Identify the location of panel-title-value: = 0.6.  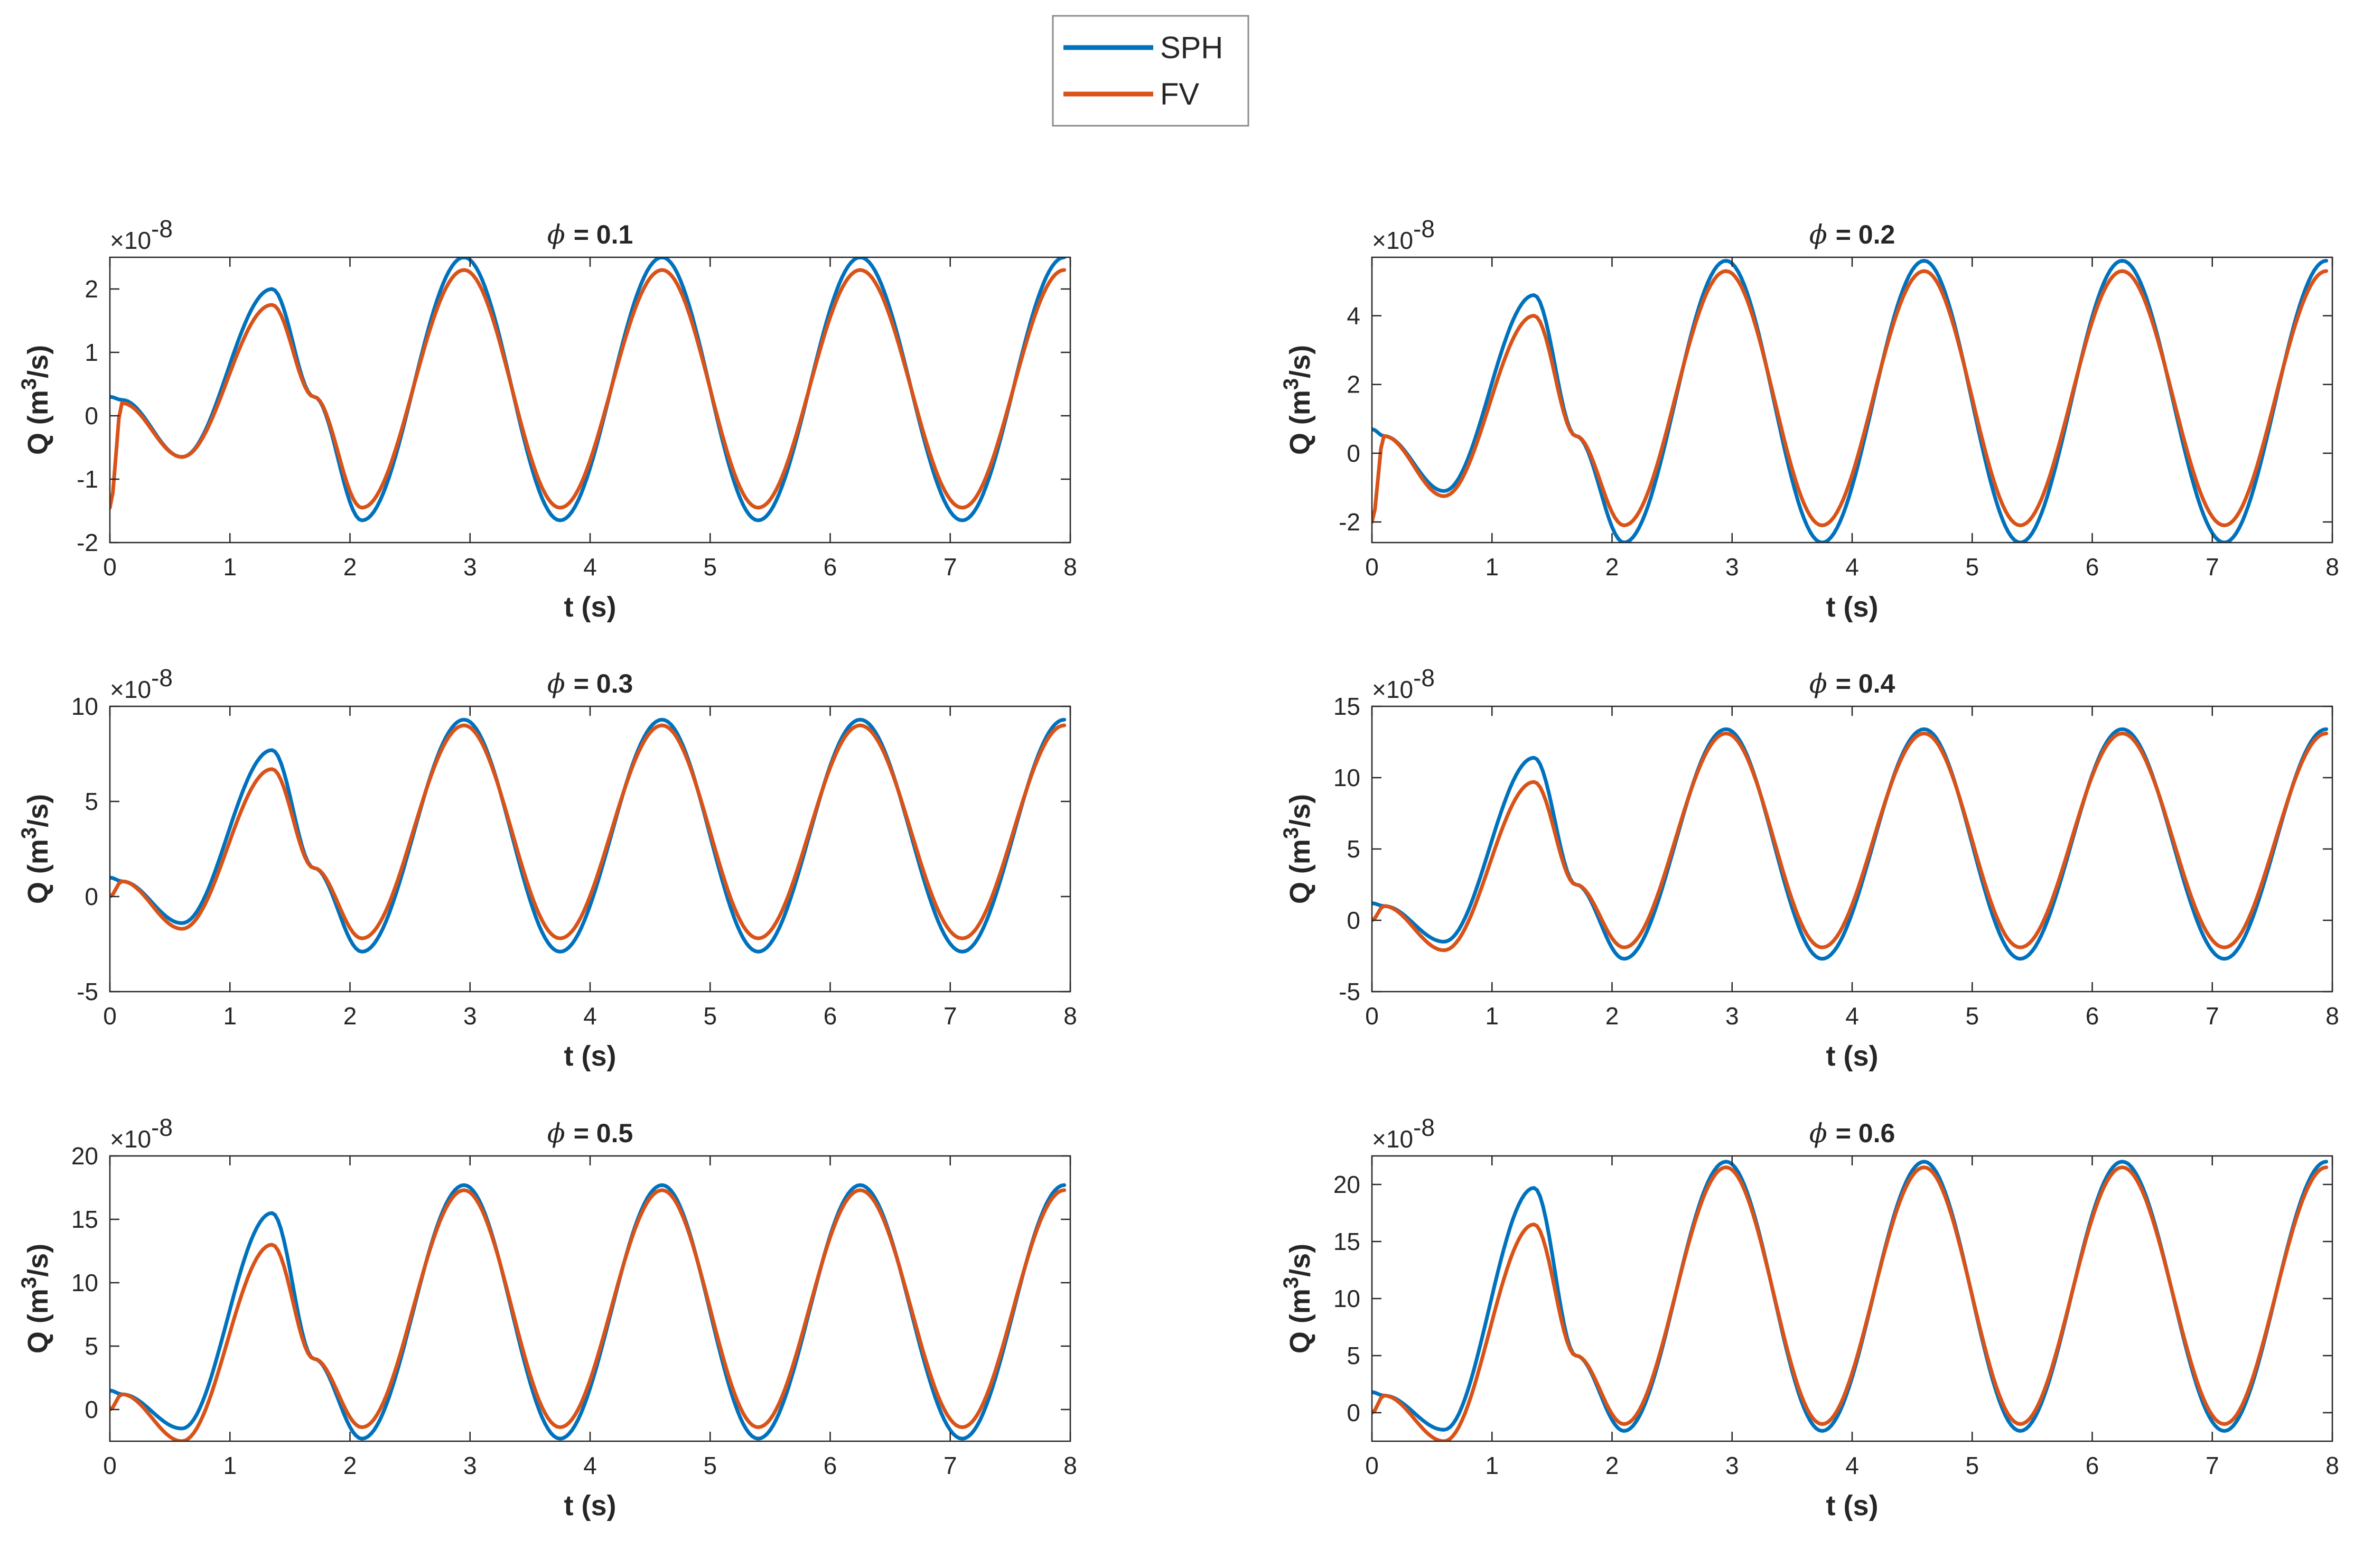
(1866, 1133).